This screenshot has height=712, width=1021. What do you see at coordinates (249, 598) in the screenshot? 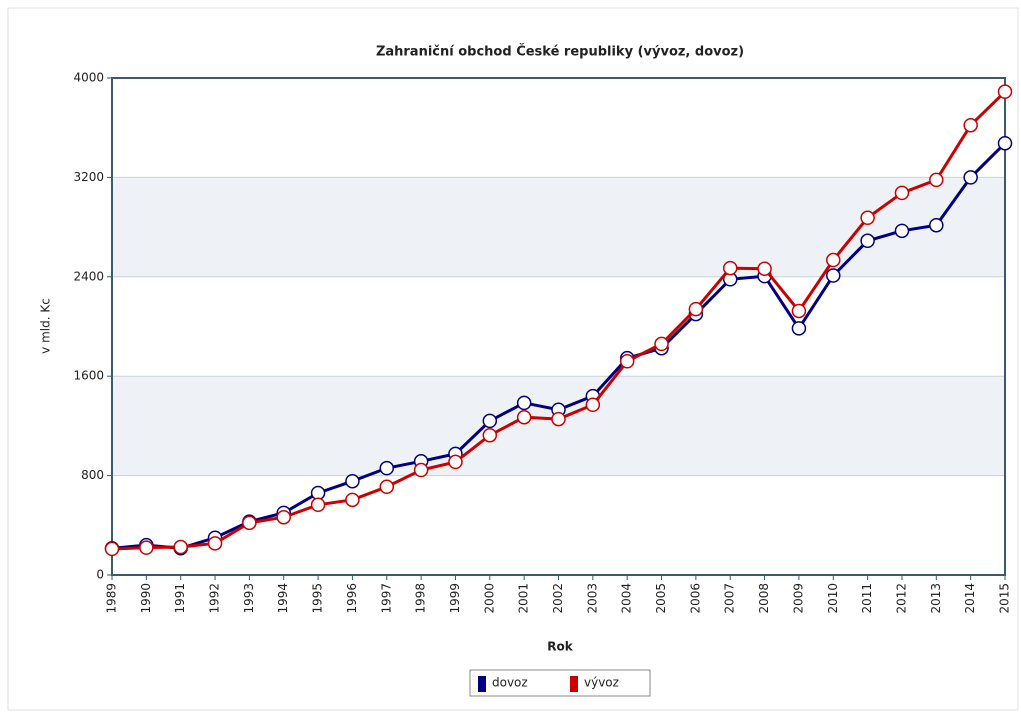
I see `x-tick-label: 1993` at bounding box center [249, 598].